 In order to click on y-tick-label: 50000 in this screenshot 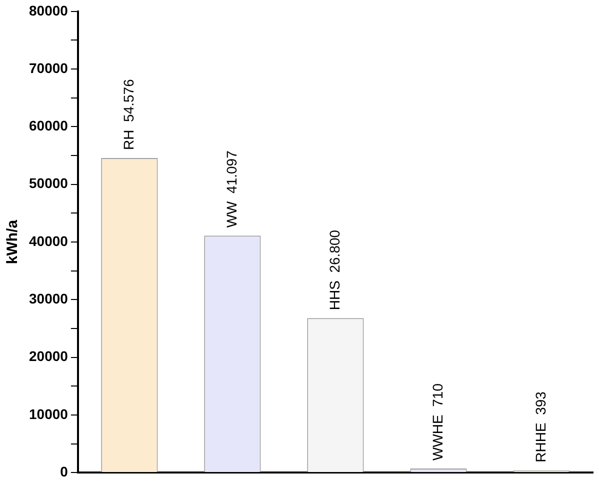, I will do `click(48, 183)`.